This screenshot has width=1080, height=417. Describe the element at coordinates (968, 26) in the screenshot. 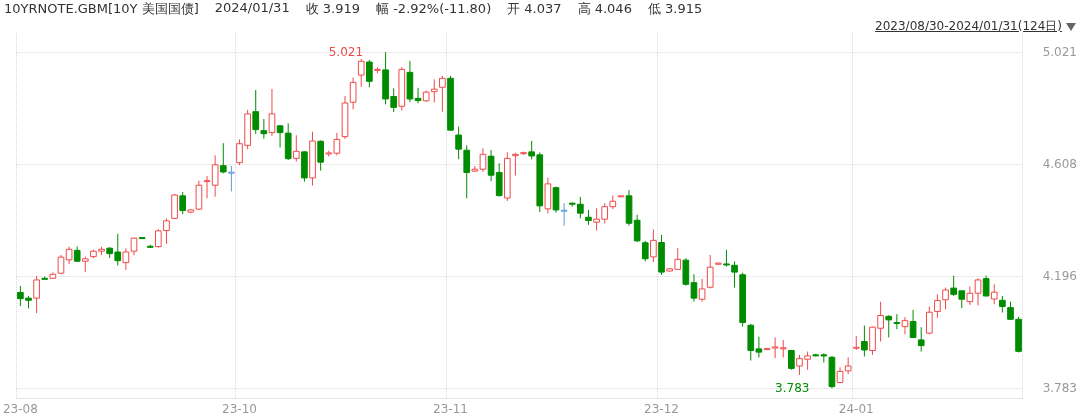

I see `chart-subtitle: 2023/08/30-2024/01/31(124日)` at that location.